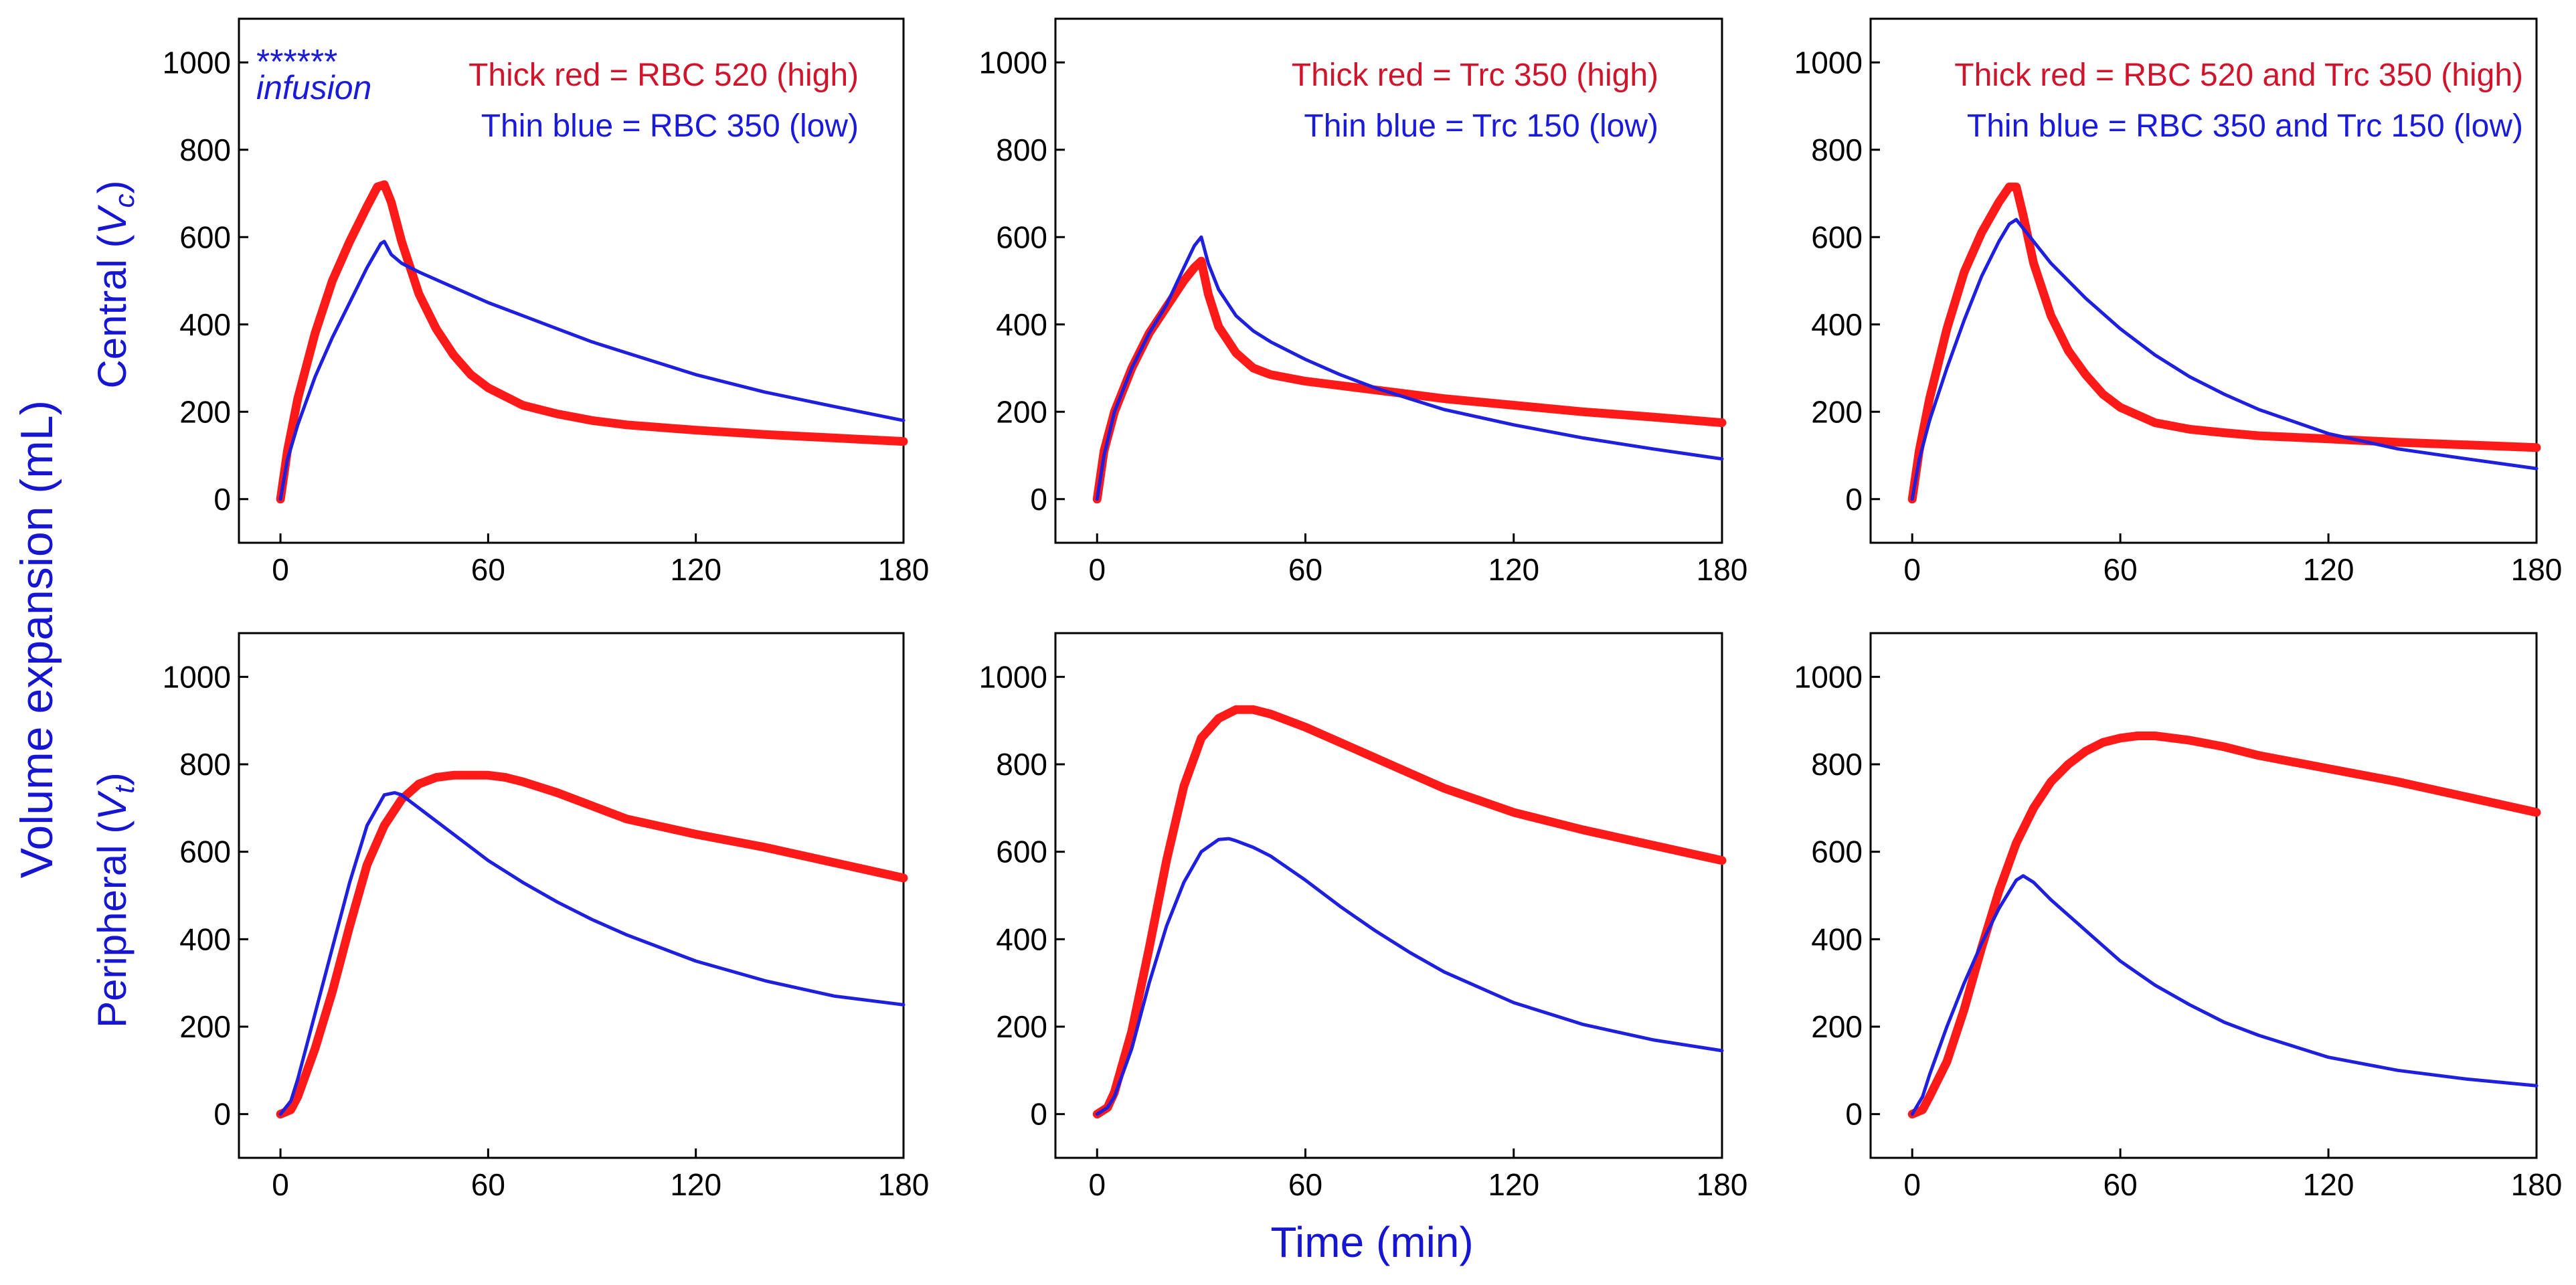 Image resolution: width=2576 pixels, height=1285 pixels. What do you see at coordinates (36, 639) in the screenshot?
I see `y-axis-title: Volume expansion (mL)` at bounding box center [36, 639].